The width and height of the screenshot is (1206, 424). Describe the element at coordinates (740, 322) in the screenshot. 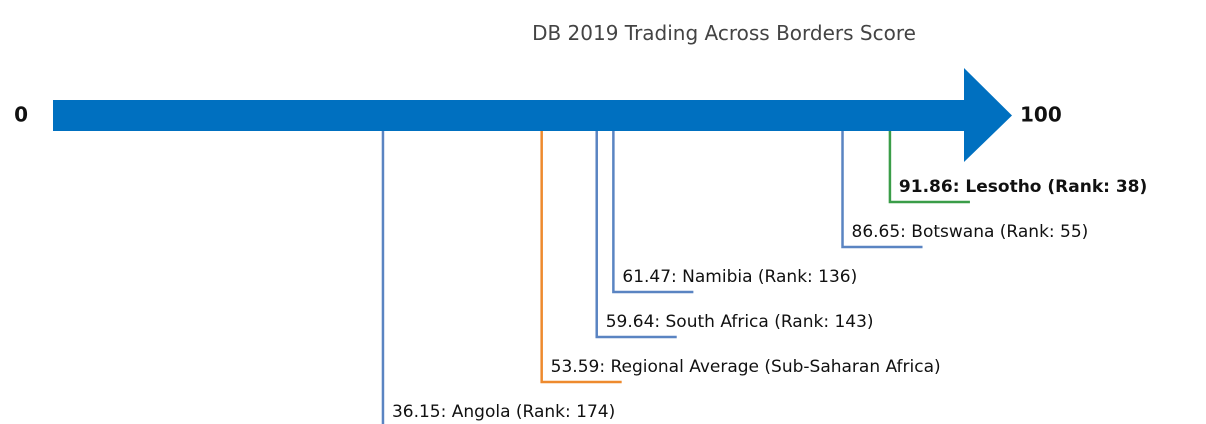

I see `data-label: 59.64: South Africa (Rank: 143)` at that location.